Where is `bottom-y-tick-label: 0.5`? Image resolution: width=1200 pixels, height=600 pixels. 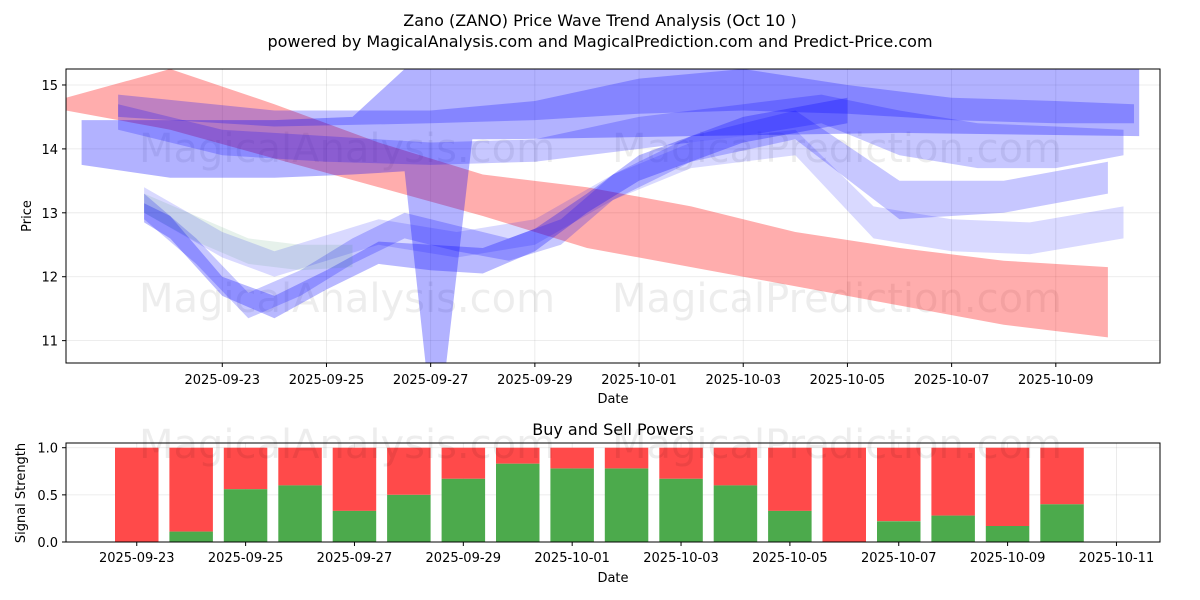 bottom-y-tick-label: 0.5 is located at coordinates (47, 496).